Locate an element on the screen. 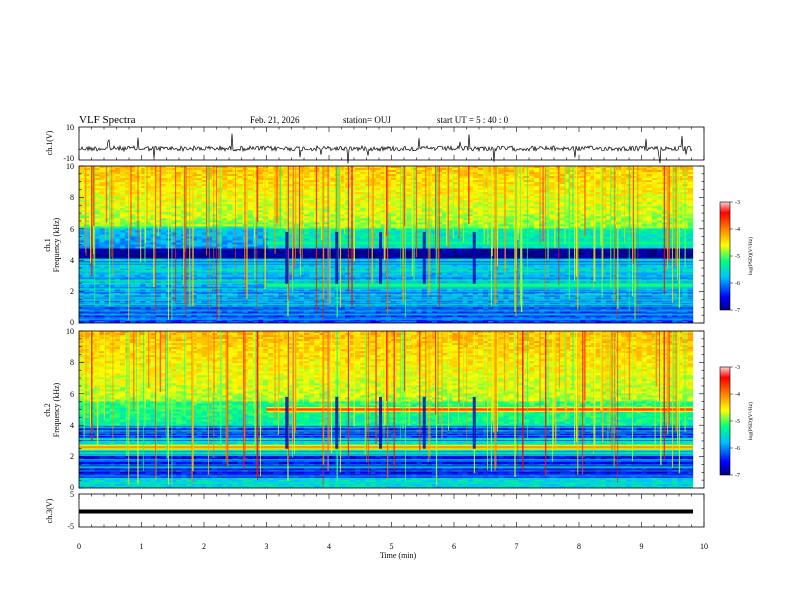  ch1-ylabel: ch.1(V) is located at coordinates (49, 142).